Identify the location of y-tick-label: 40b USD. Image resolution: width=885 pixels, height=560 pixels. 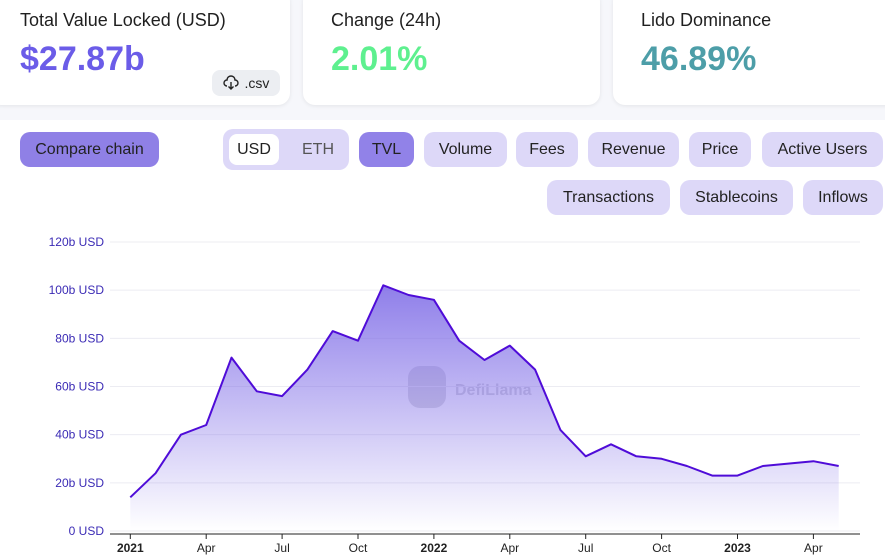
(79, 435).